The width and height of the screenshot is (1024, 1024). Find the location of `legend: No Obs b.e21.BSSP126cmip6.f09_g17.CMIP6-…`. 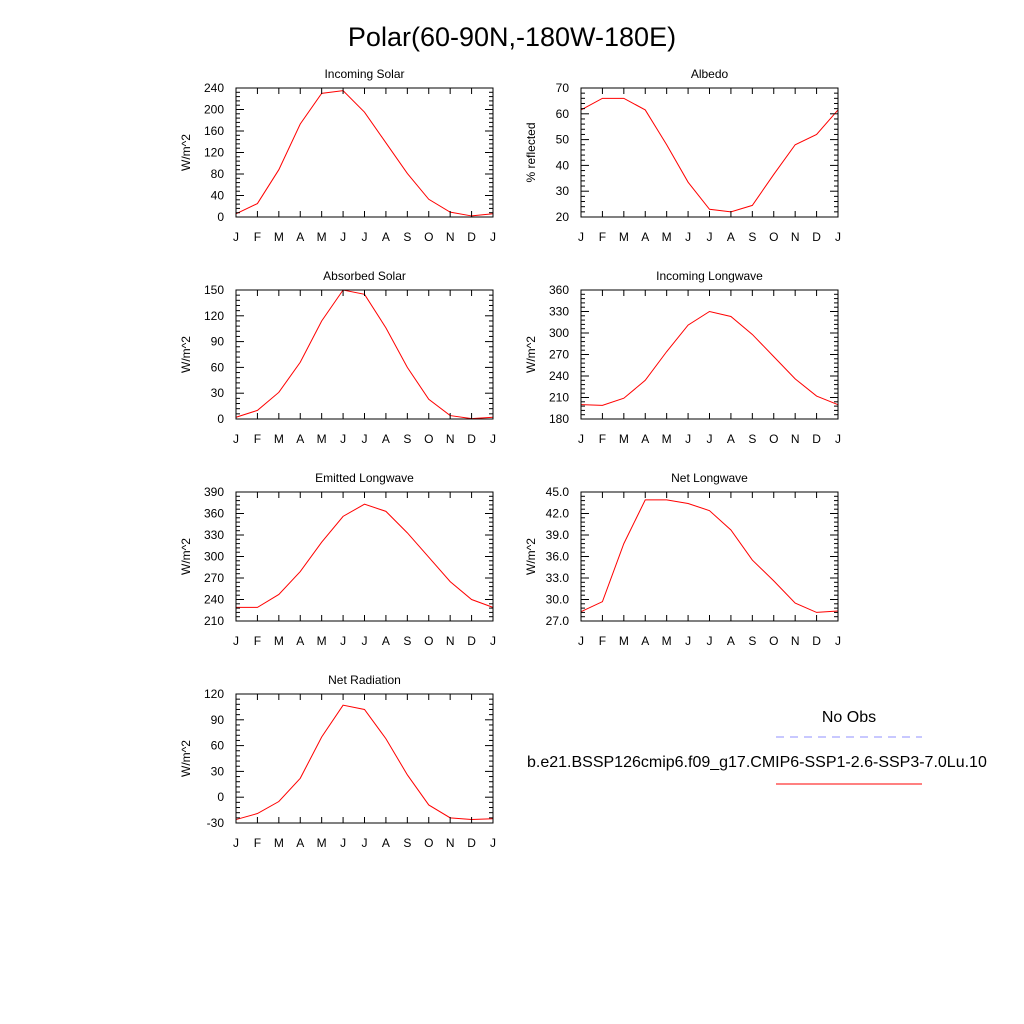

legend: No Obs b.e21.BSSP126cmip6.f09_g17.CMIP6-… is located at coordinates (757, 747).